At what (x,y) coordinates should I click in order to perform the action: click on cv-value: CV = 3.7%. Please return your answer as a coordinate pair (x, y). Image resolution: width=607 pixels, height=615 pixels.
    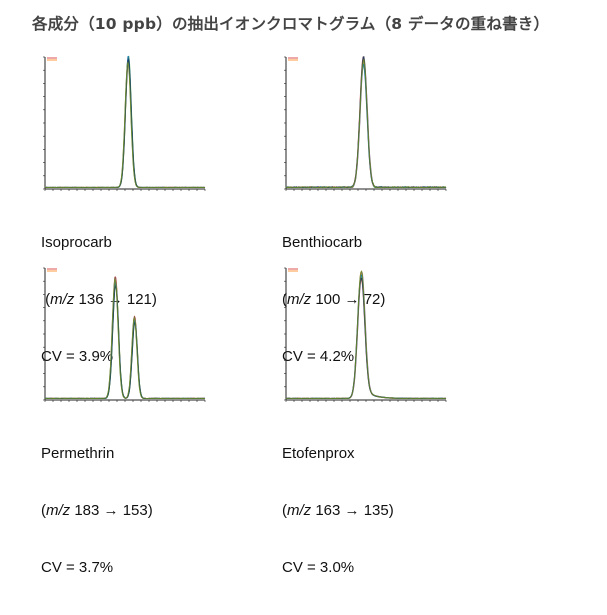
    Looking at the image, I should click on (77, 567).